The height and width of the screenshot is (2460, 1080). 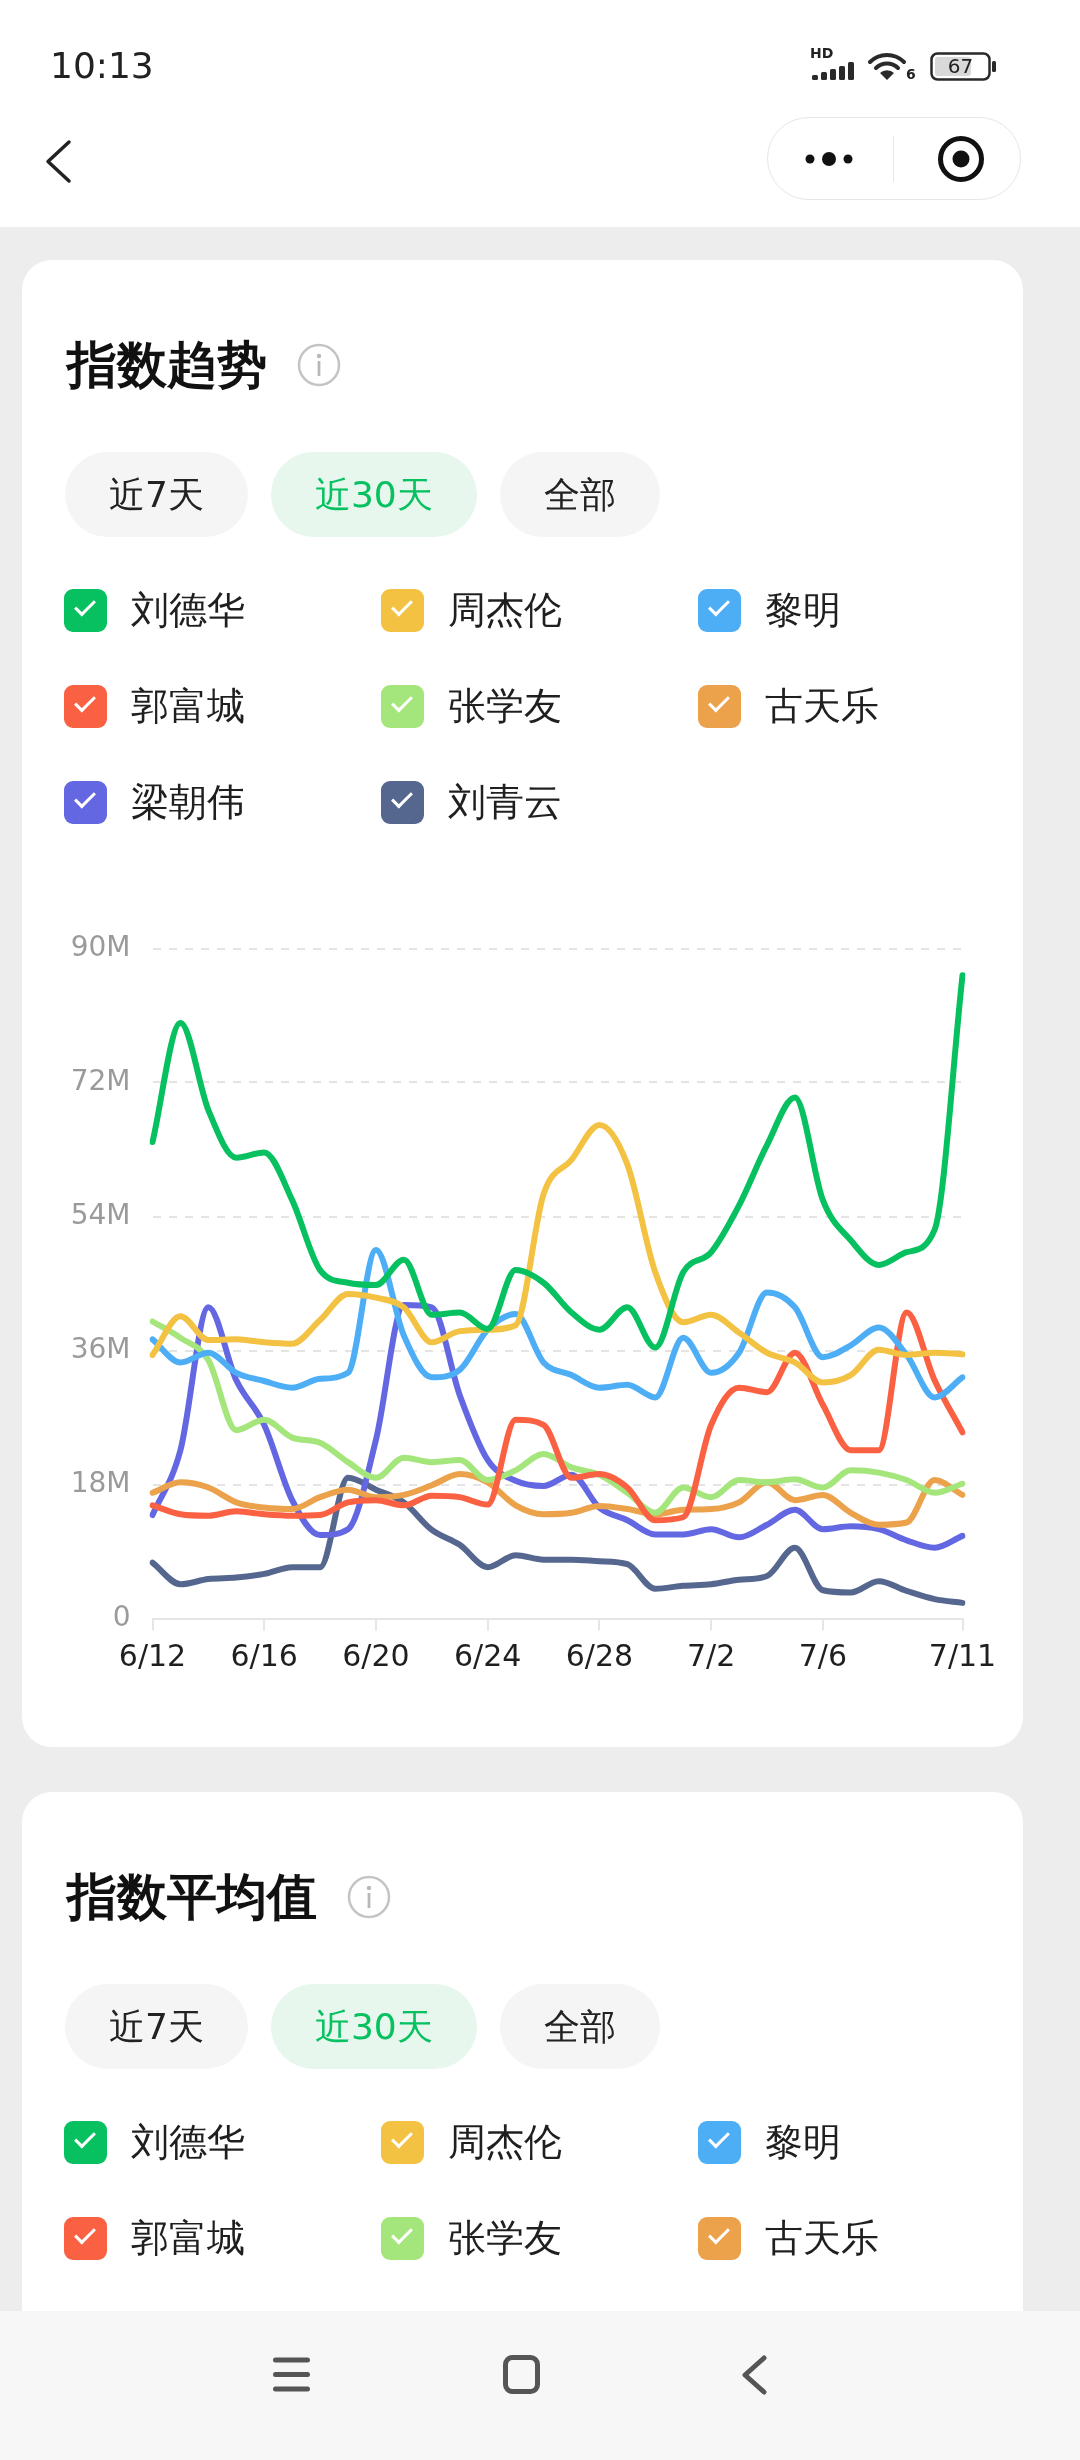 What do you see at coordinates (100, 1482) in the screenshot?
I see `y-tick-label: 18M` at bounding box center [100, 1482].